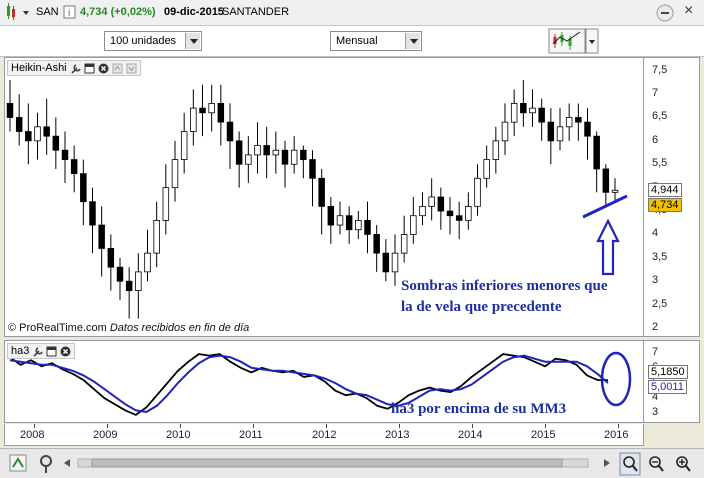  Describe the element at coordinates (324, 435) in the screenshot. I see `time-axis: 2008 2009 2010 2011 2012 2013 2014 2015 2016` at that location.